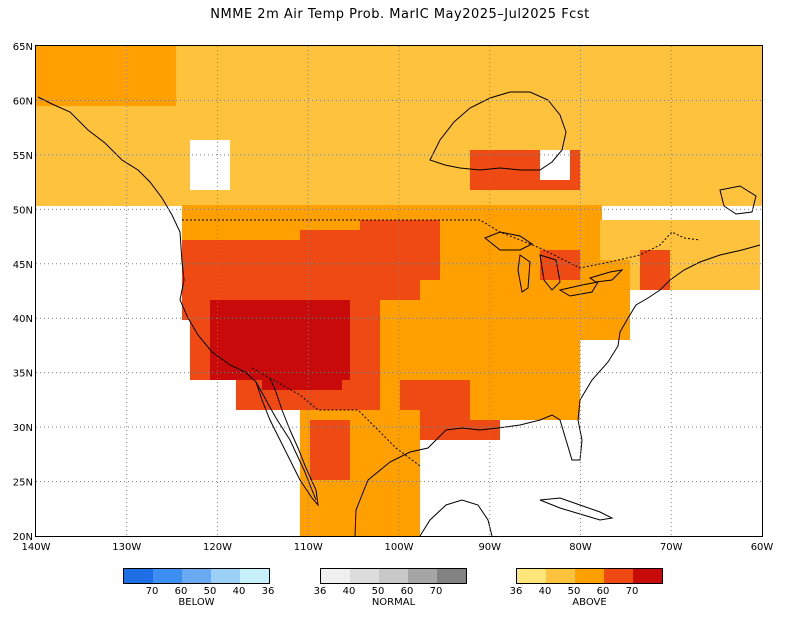 Image resolution: width=800 pixels, height=618 pixels. I want to click on lat-tick-label: 30N, so click(23, 428).